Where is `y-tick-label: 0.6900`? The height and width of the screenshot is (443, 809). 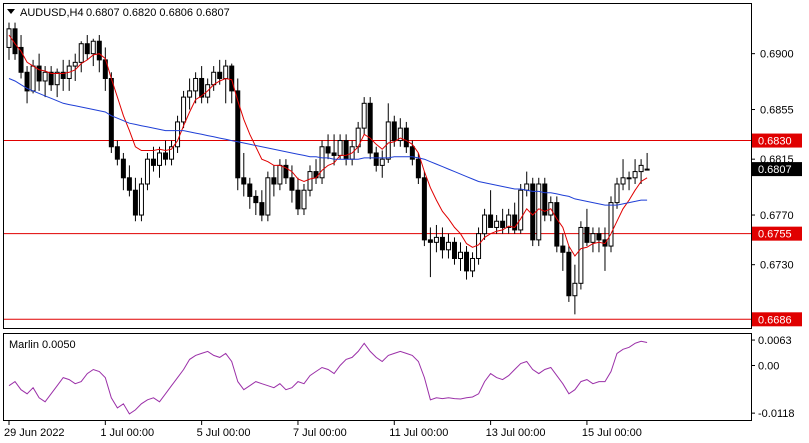
y-tick-label: 0.6900 is located at coordinates (777, 55).